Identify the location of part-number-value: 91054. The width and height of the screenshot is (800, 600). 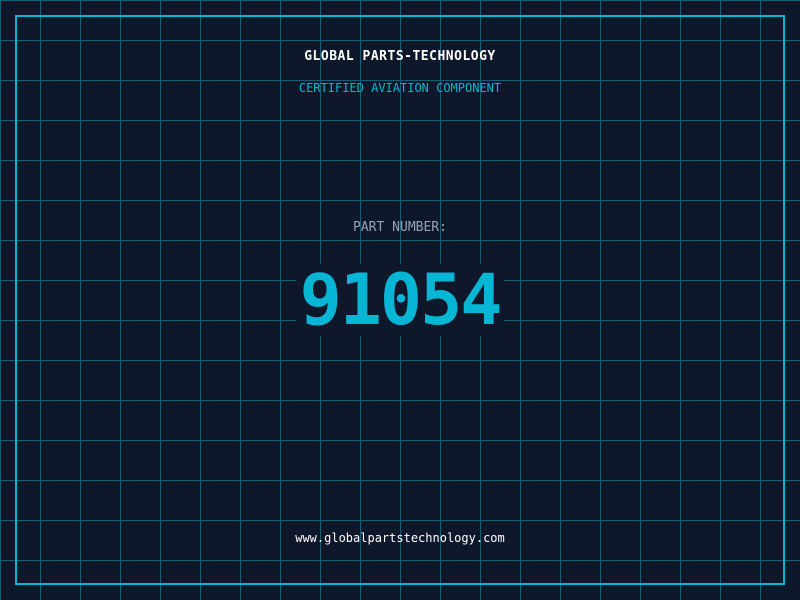
(400, 300).